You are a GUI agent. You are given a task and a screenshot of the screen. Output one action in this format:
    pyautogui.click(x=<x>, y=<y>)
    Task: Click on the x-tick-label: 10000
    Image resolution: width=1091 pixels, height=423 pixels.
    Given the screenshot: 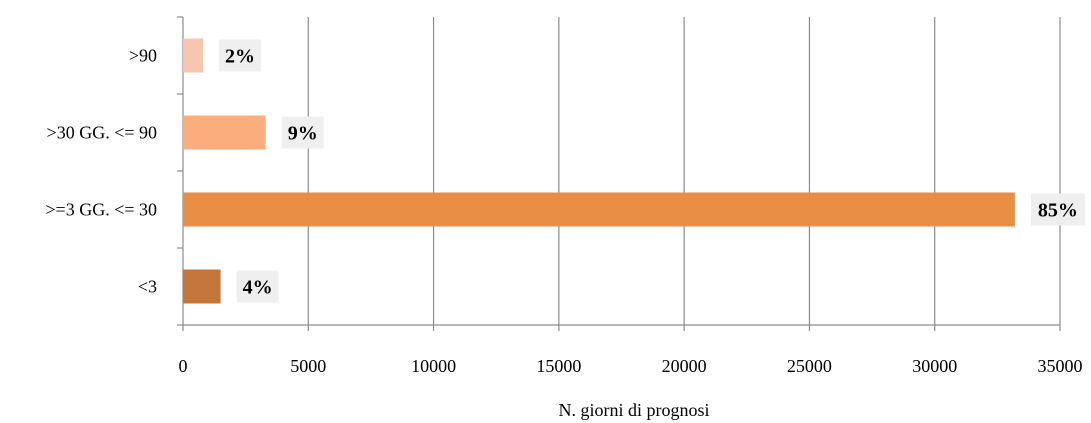 What is the action you would take?
    pyautogui.click(x=433, y=366)
    